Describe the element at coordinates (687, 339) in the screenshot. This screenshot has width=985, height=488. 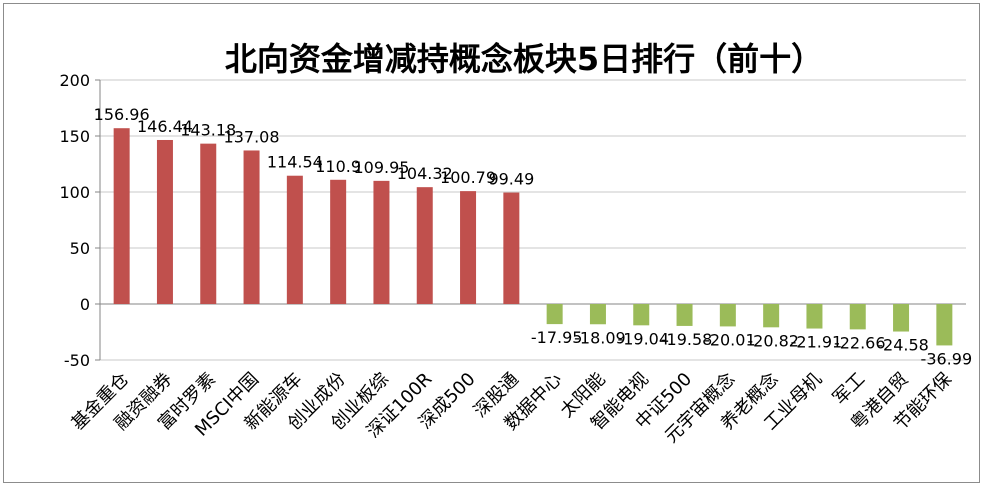
I see `data-label: -19.58` at that location.